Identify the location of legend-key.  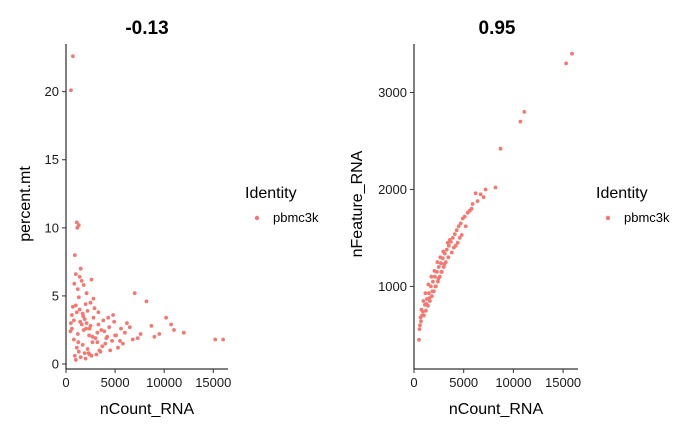
(608, 218).